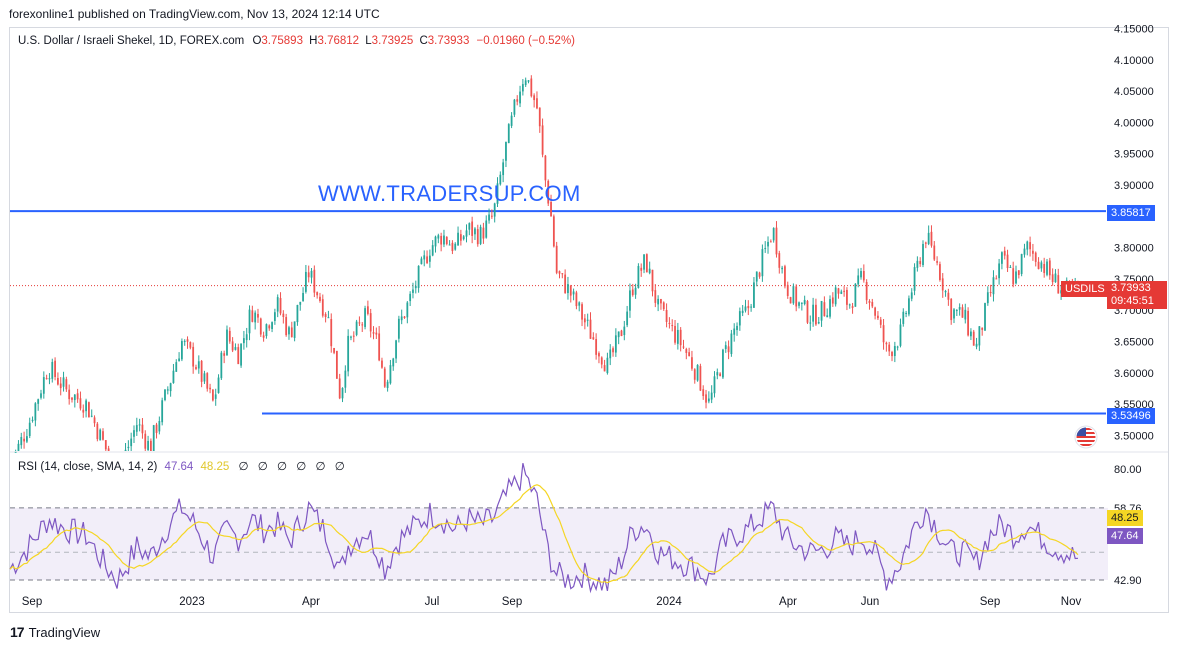 This screenshot has height=650, width=1177. Describe the element at coordinates (1086, 437) in the screenshot. I see `us-flag-icon` at that location.